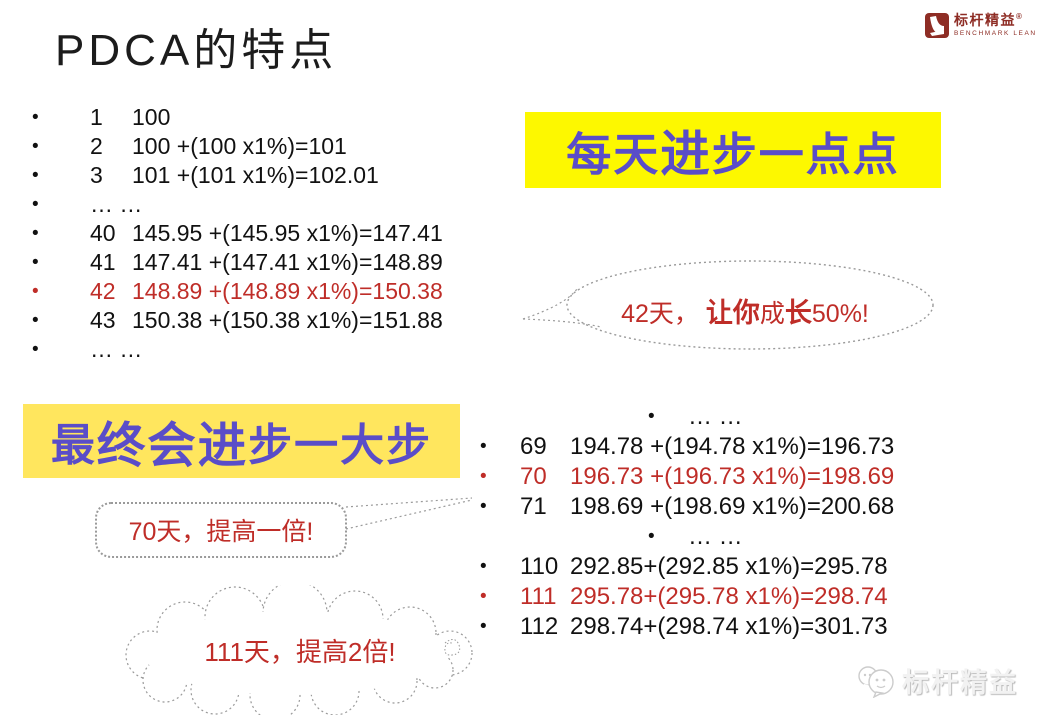  Describe the element at coordinates (221, 530) in the screenshot. I see `speech-bubble-70-days: 70天，提高一倍!` at that location.